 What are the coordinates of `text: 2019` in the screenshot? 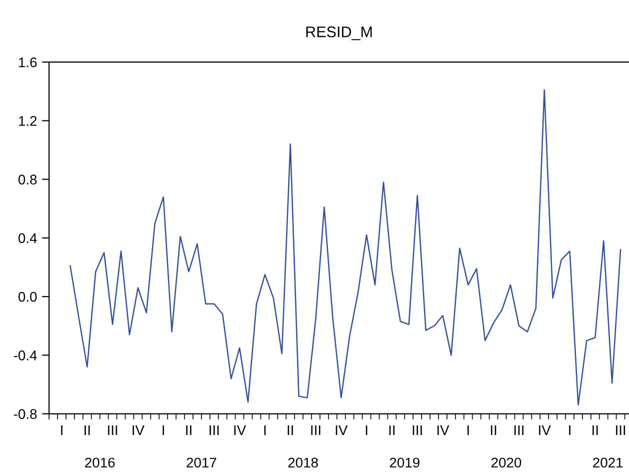 It's located at (405, 463).